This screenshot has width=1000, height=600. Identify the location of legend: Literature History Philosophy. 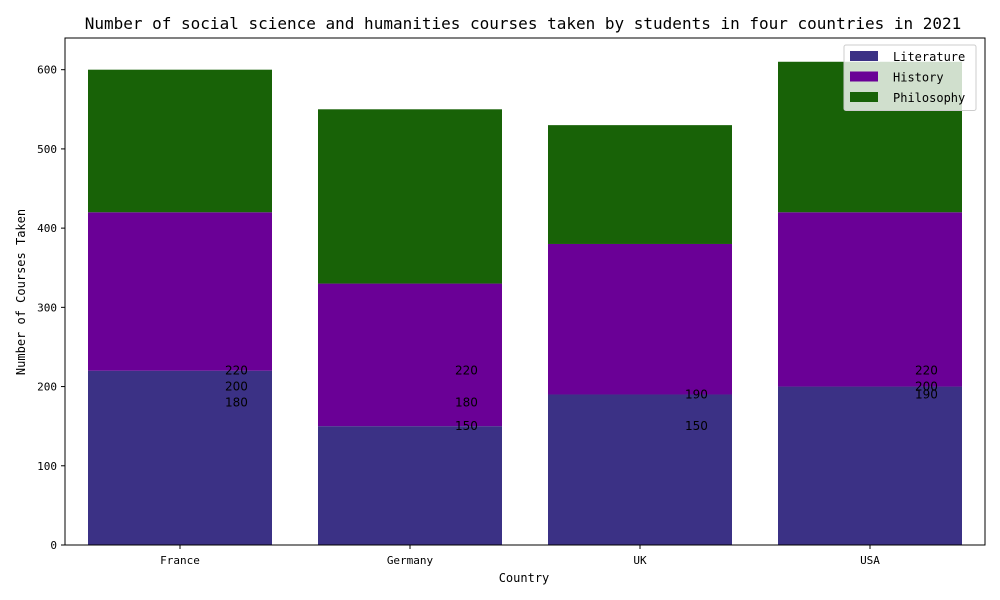
(910, 77).